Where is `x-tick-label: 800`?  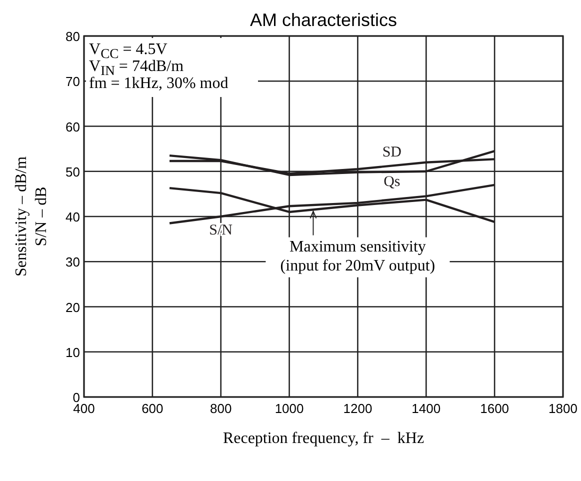 x-tick-label: 800 is located at coordinates (221, 408).